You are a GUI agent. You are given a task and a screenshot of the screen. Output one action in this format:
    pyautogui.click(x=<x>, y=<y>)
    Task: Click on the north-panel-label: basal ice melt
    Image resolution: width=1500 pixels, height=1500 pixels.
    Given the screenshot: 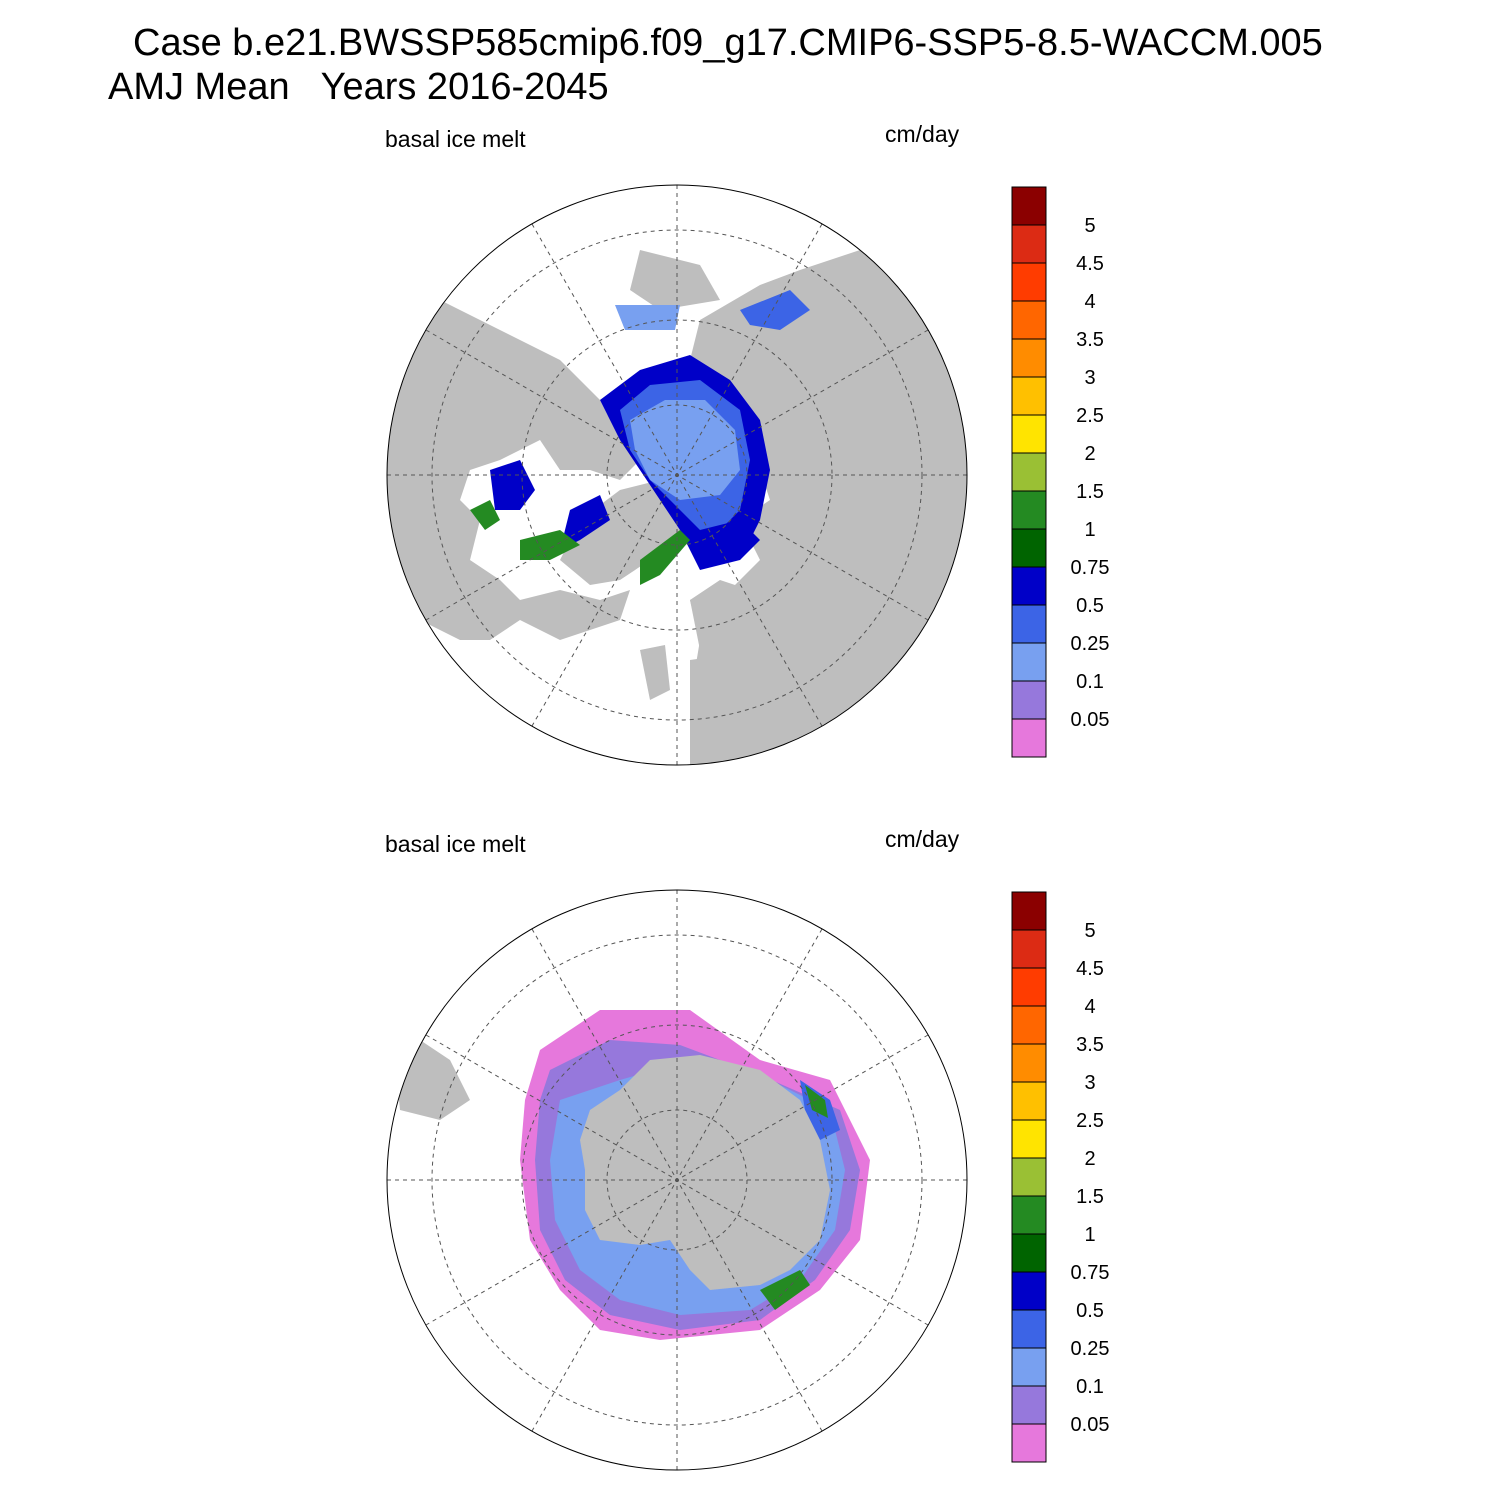 What is the action you would take?
    pyautogui.click(x=455, y=139)
    